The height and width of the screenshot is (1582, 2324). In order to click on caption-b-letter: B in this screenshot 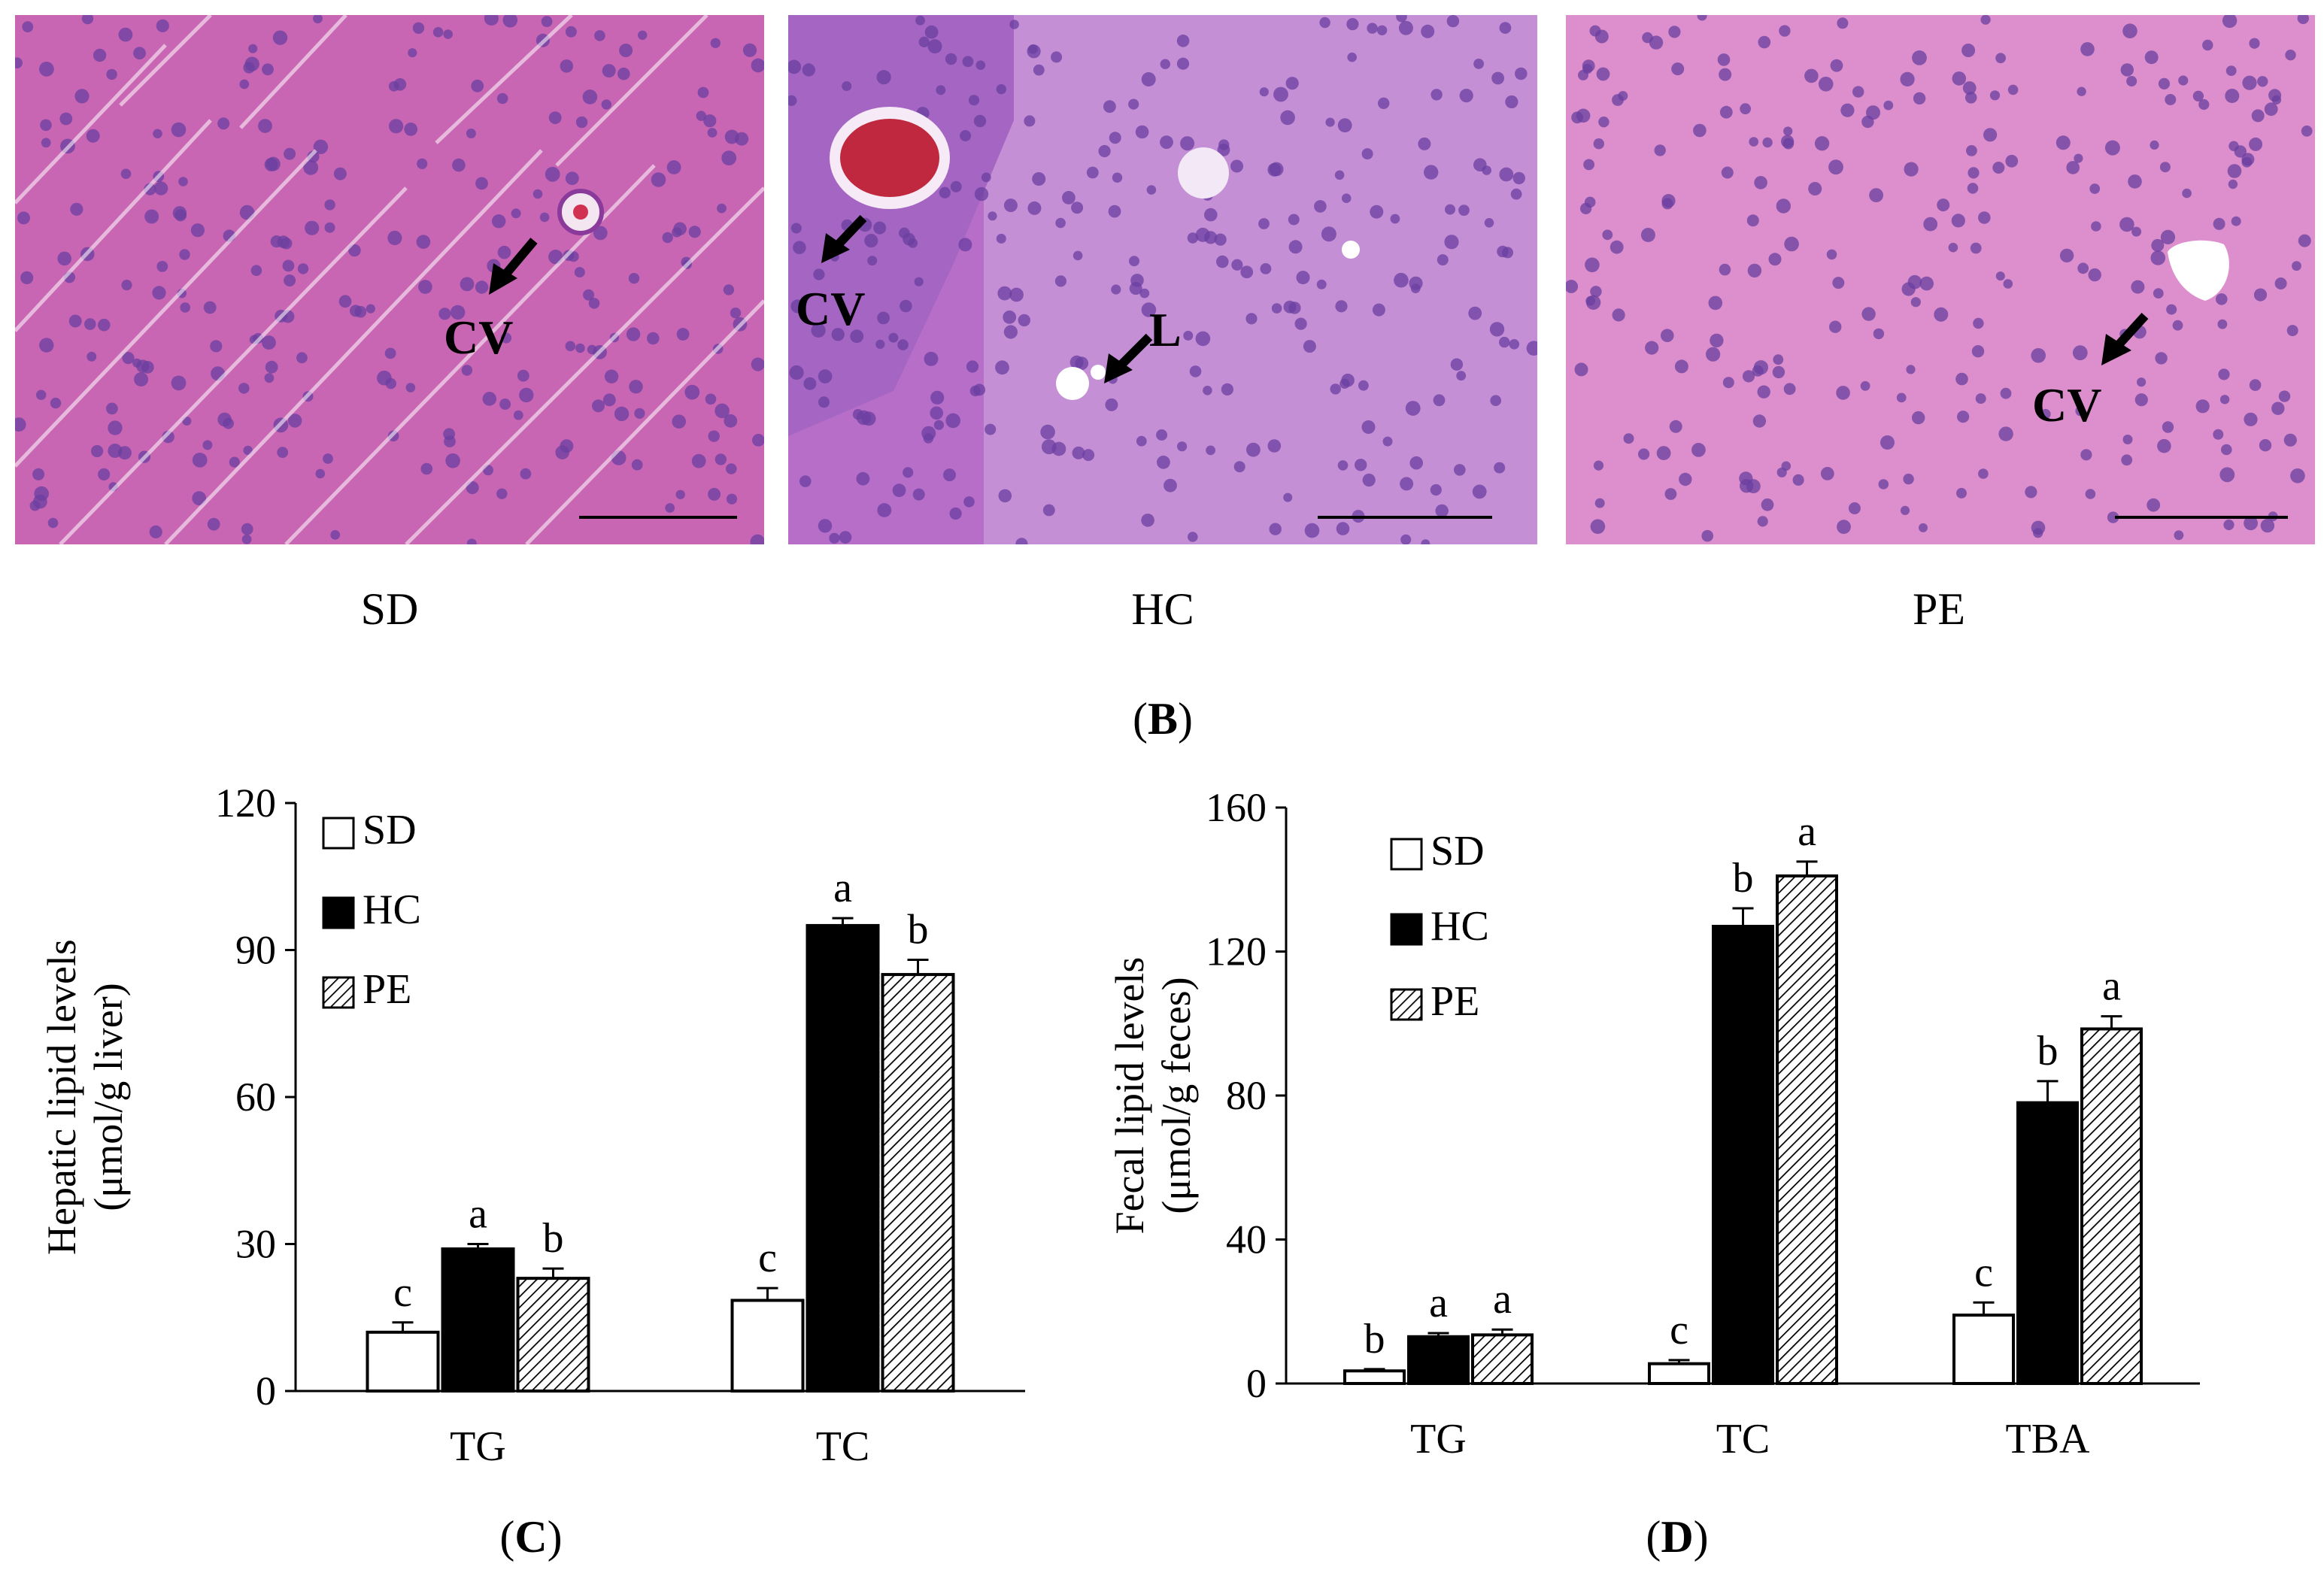, I will do `click(1163, 719)`.